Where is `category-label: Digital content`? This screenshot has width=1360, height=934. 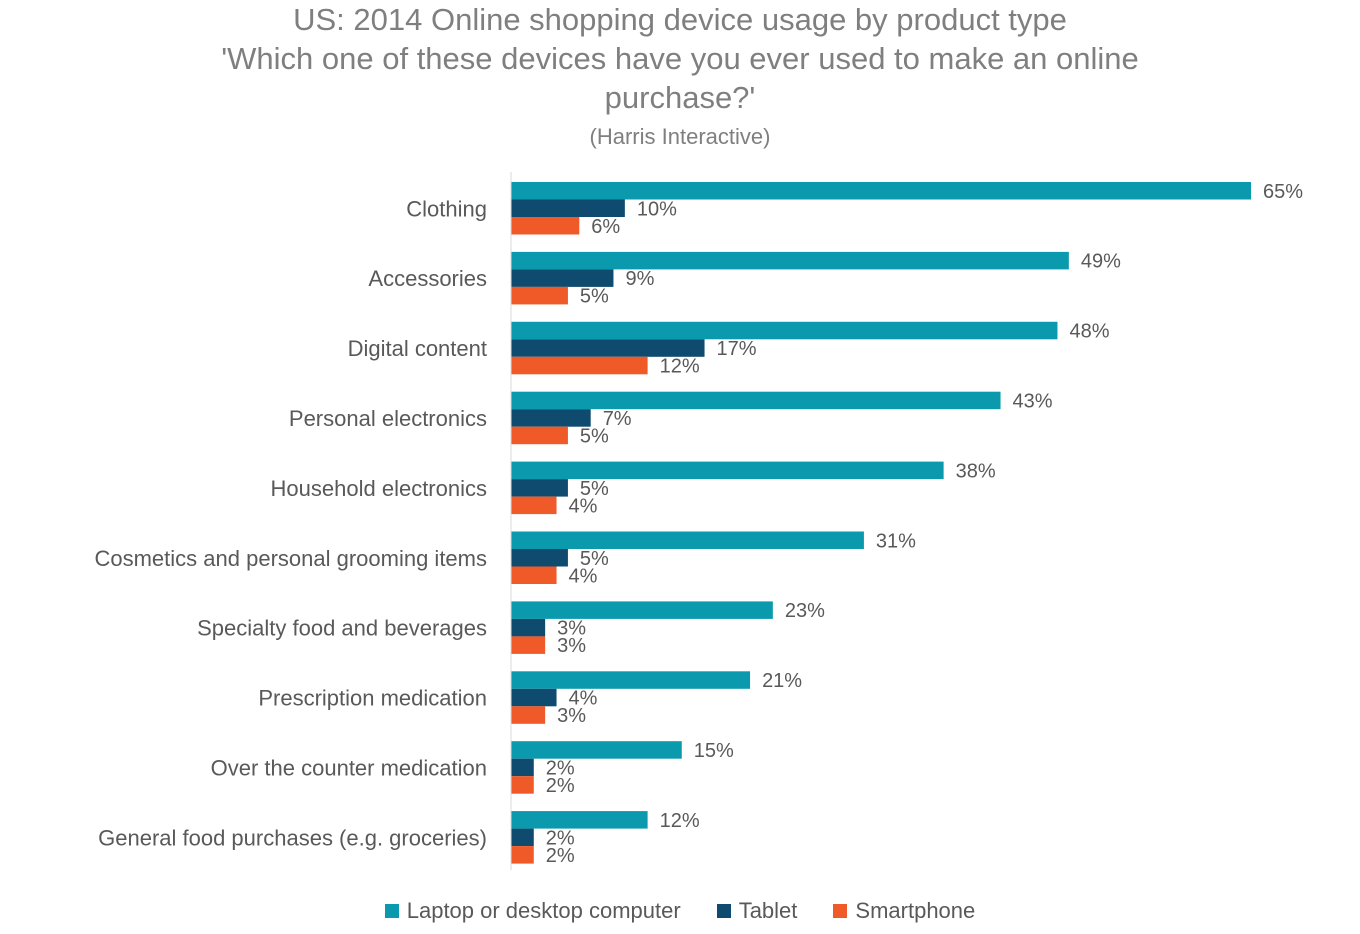
category-label: Digital content is located at coordinates (417, 348).